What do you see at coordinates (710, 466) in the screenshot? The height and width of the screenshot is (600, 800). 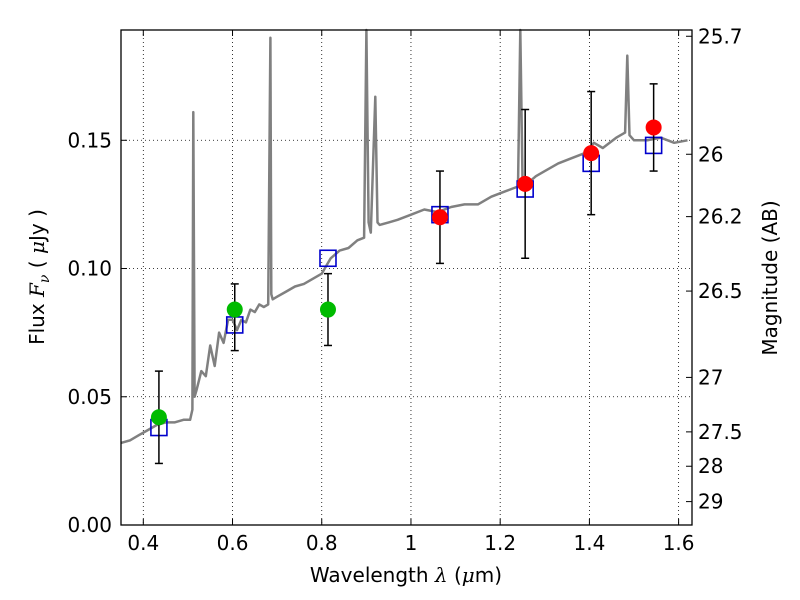 I see `y2-tick-label: 28` at bounding box center [710, 466].